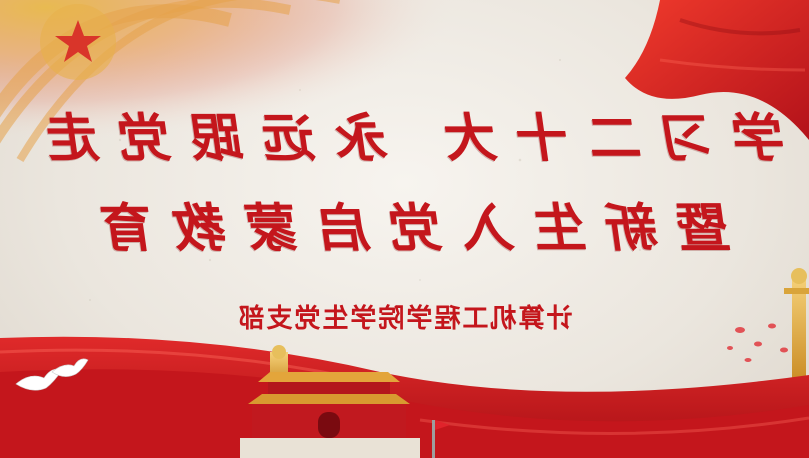 The width and height of the screenshot is (809, 458). I want to click on red-flag-icon, so click(717, 70).